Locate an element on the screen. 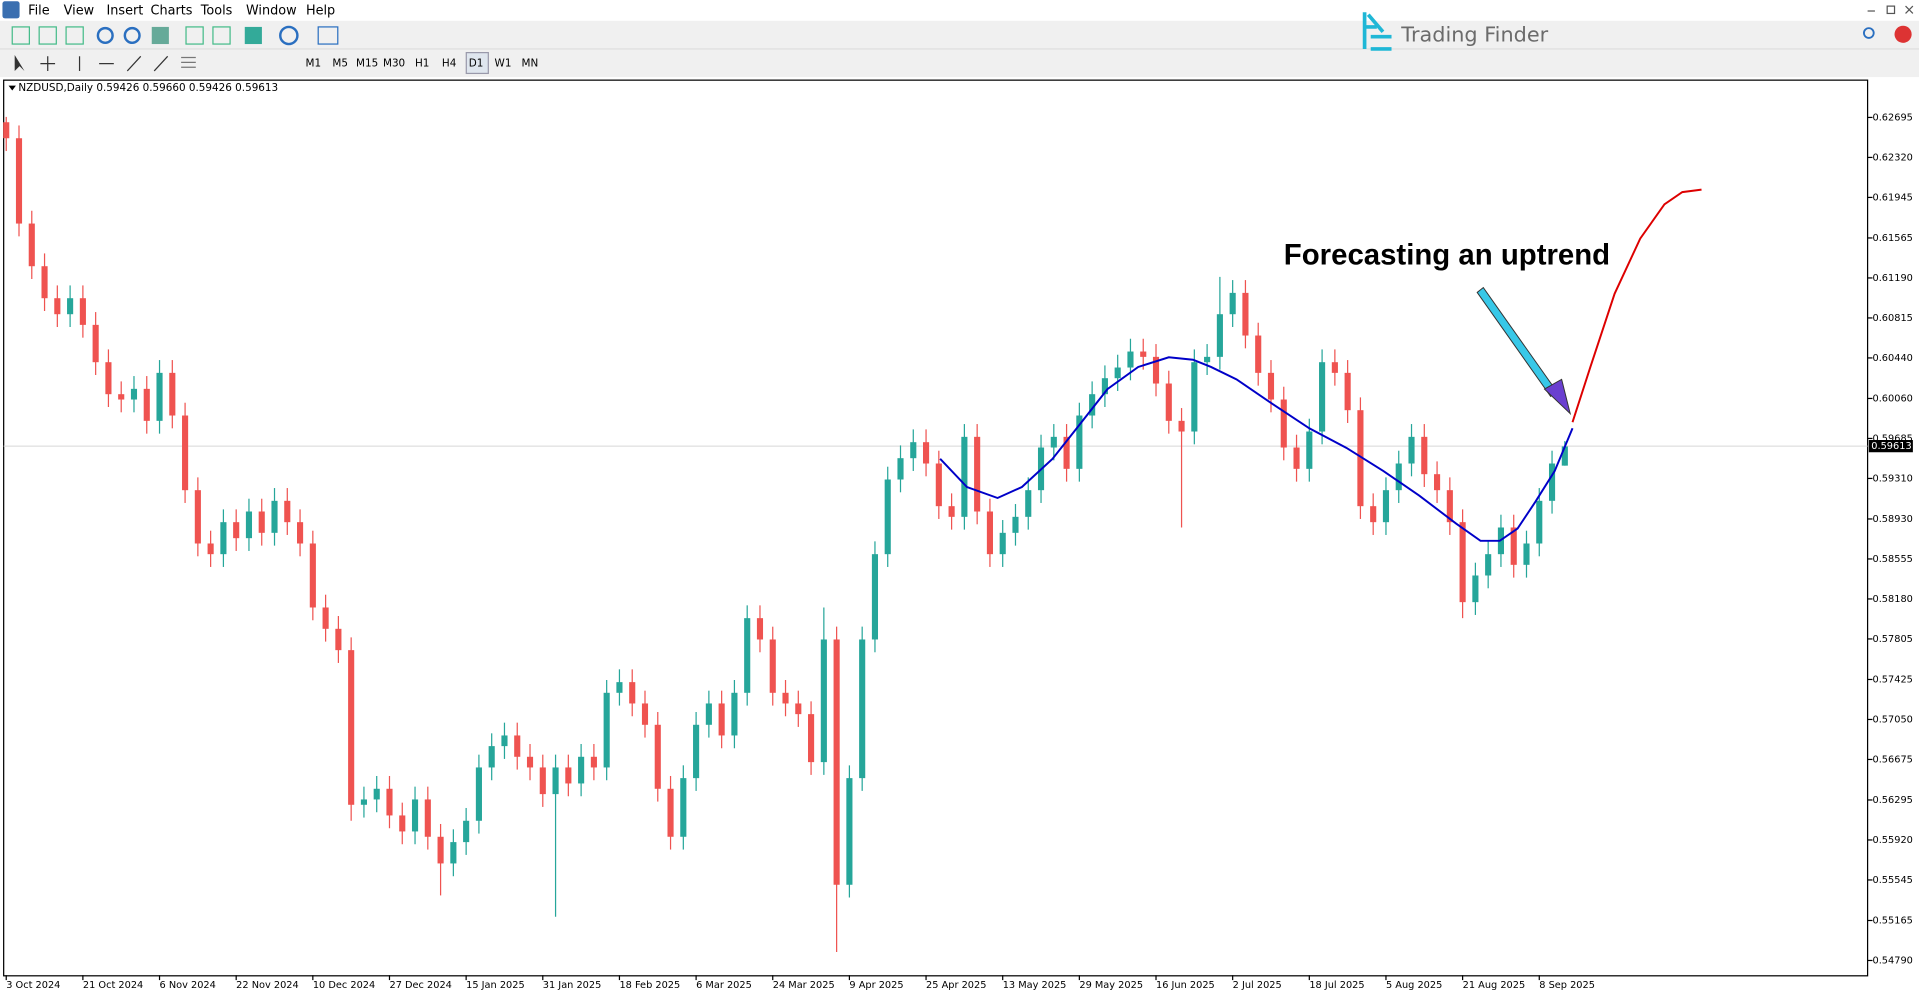 The width and height of the screenshot is (1919, 996). fibo-tool is located at coordinates (188, 62).